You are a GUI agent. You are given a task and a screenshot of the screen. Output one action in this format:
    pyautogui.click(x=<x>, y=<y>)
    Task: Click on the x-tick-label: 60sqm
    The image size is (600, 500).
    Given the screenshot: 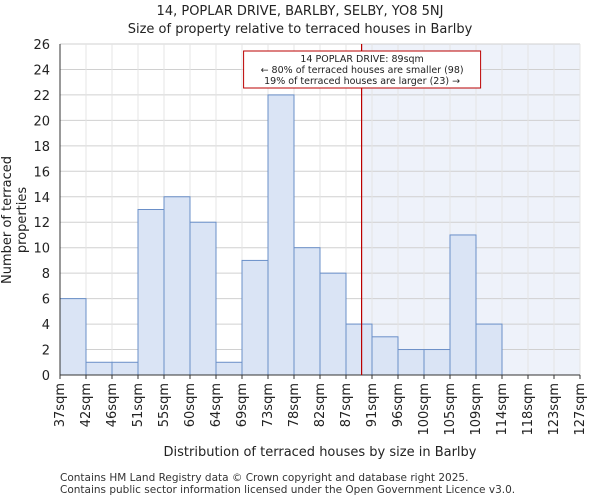 What is the action you would take?
    pyautogui.click(x=190, y=405)
    